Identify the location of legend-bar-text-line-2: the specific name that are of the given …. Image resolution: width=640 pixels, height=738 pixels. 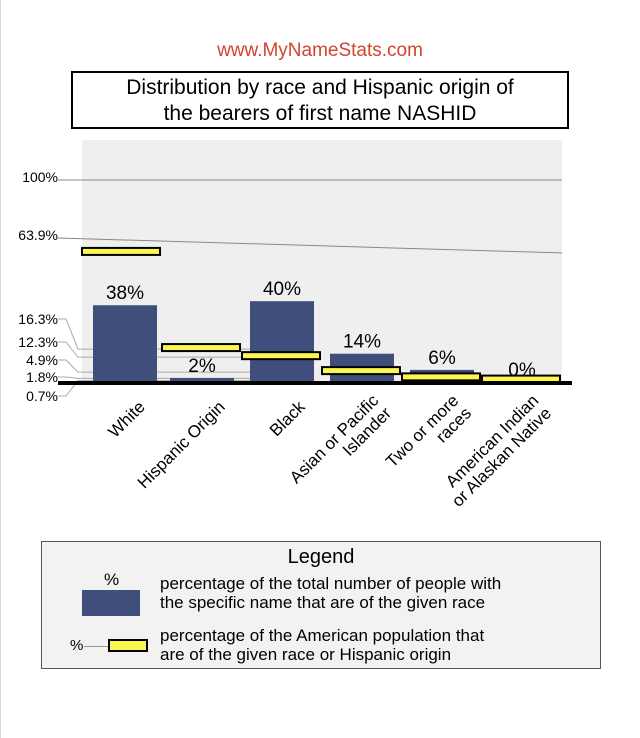
(323, 602).